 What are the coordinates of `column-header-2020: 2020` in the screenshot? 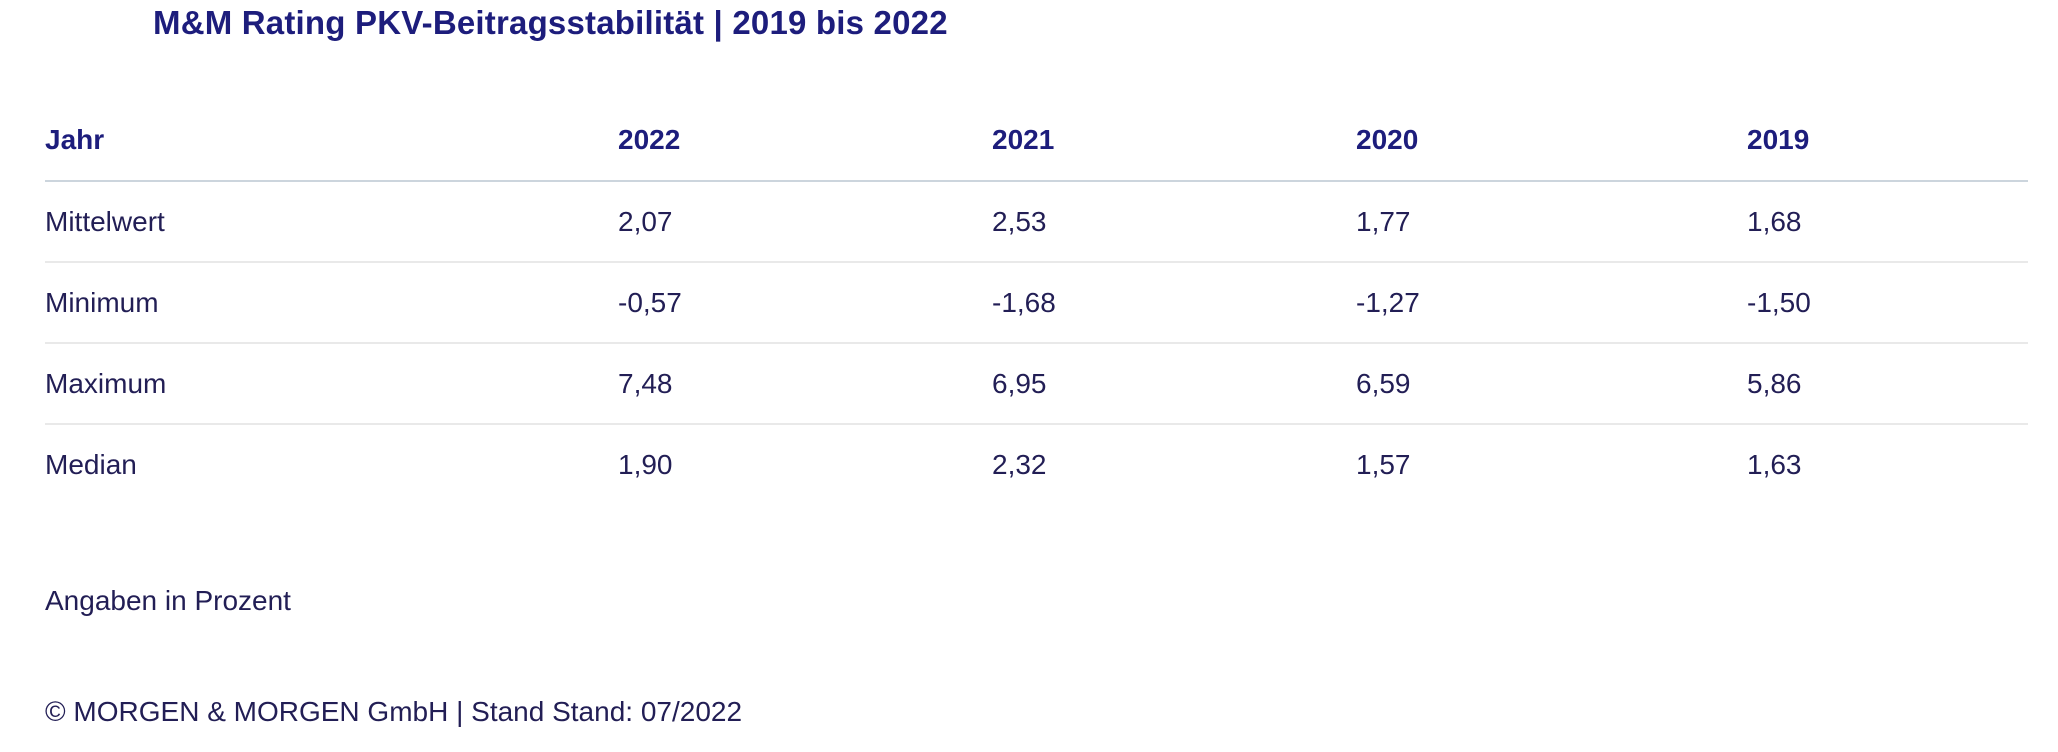 It's located at (1551, 141).